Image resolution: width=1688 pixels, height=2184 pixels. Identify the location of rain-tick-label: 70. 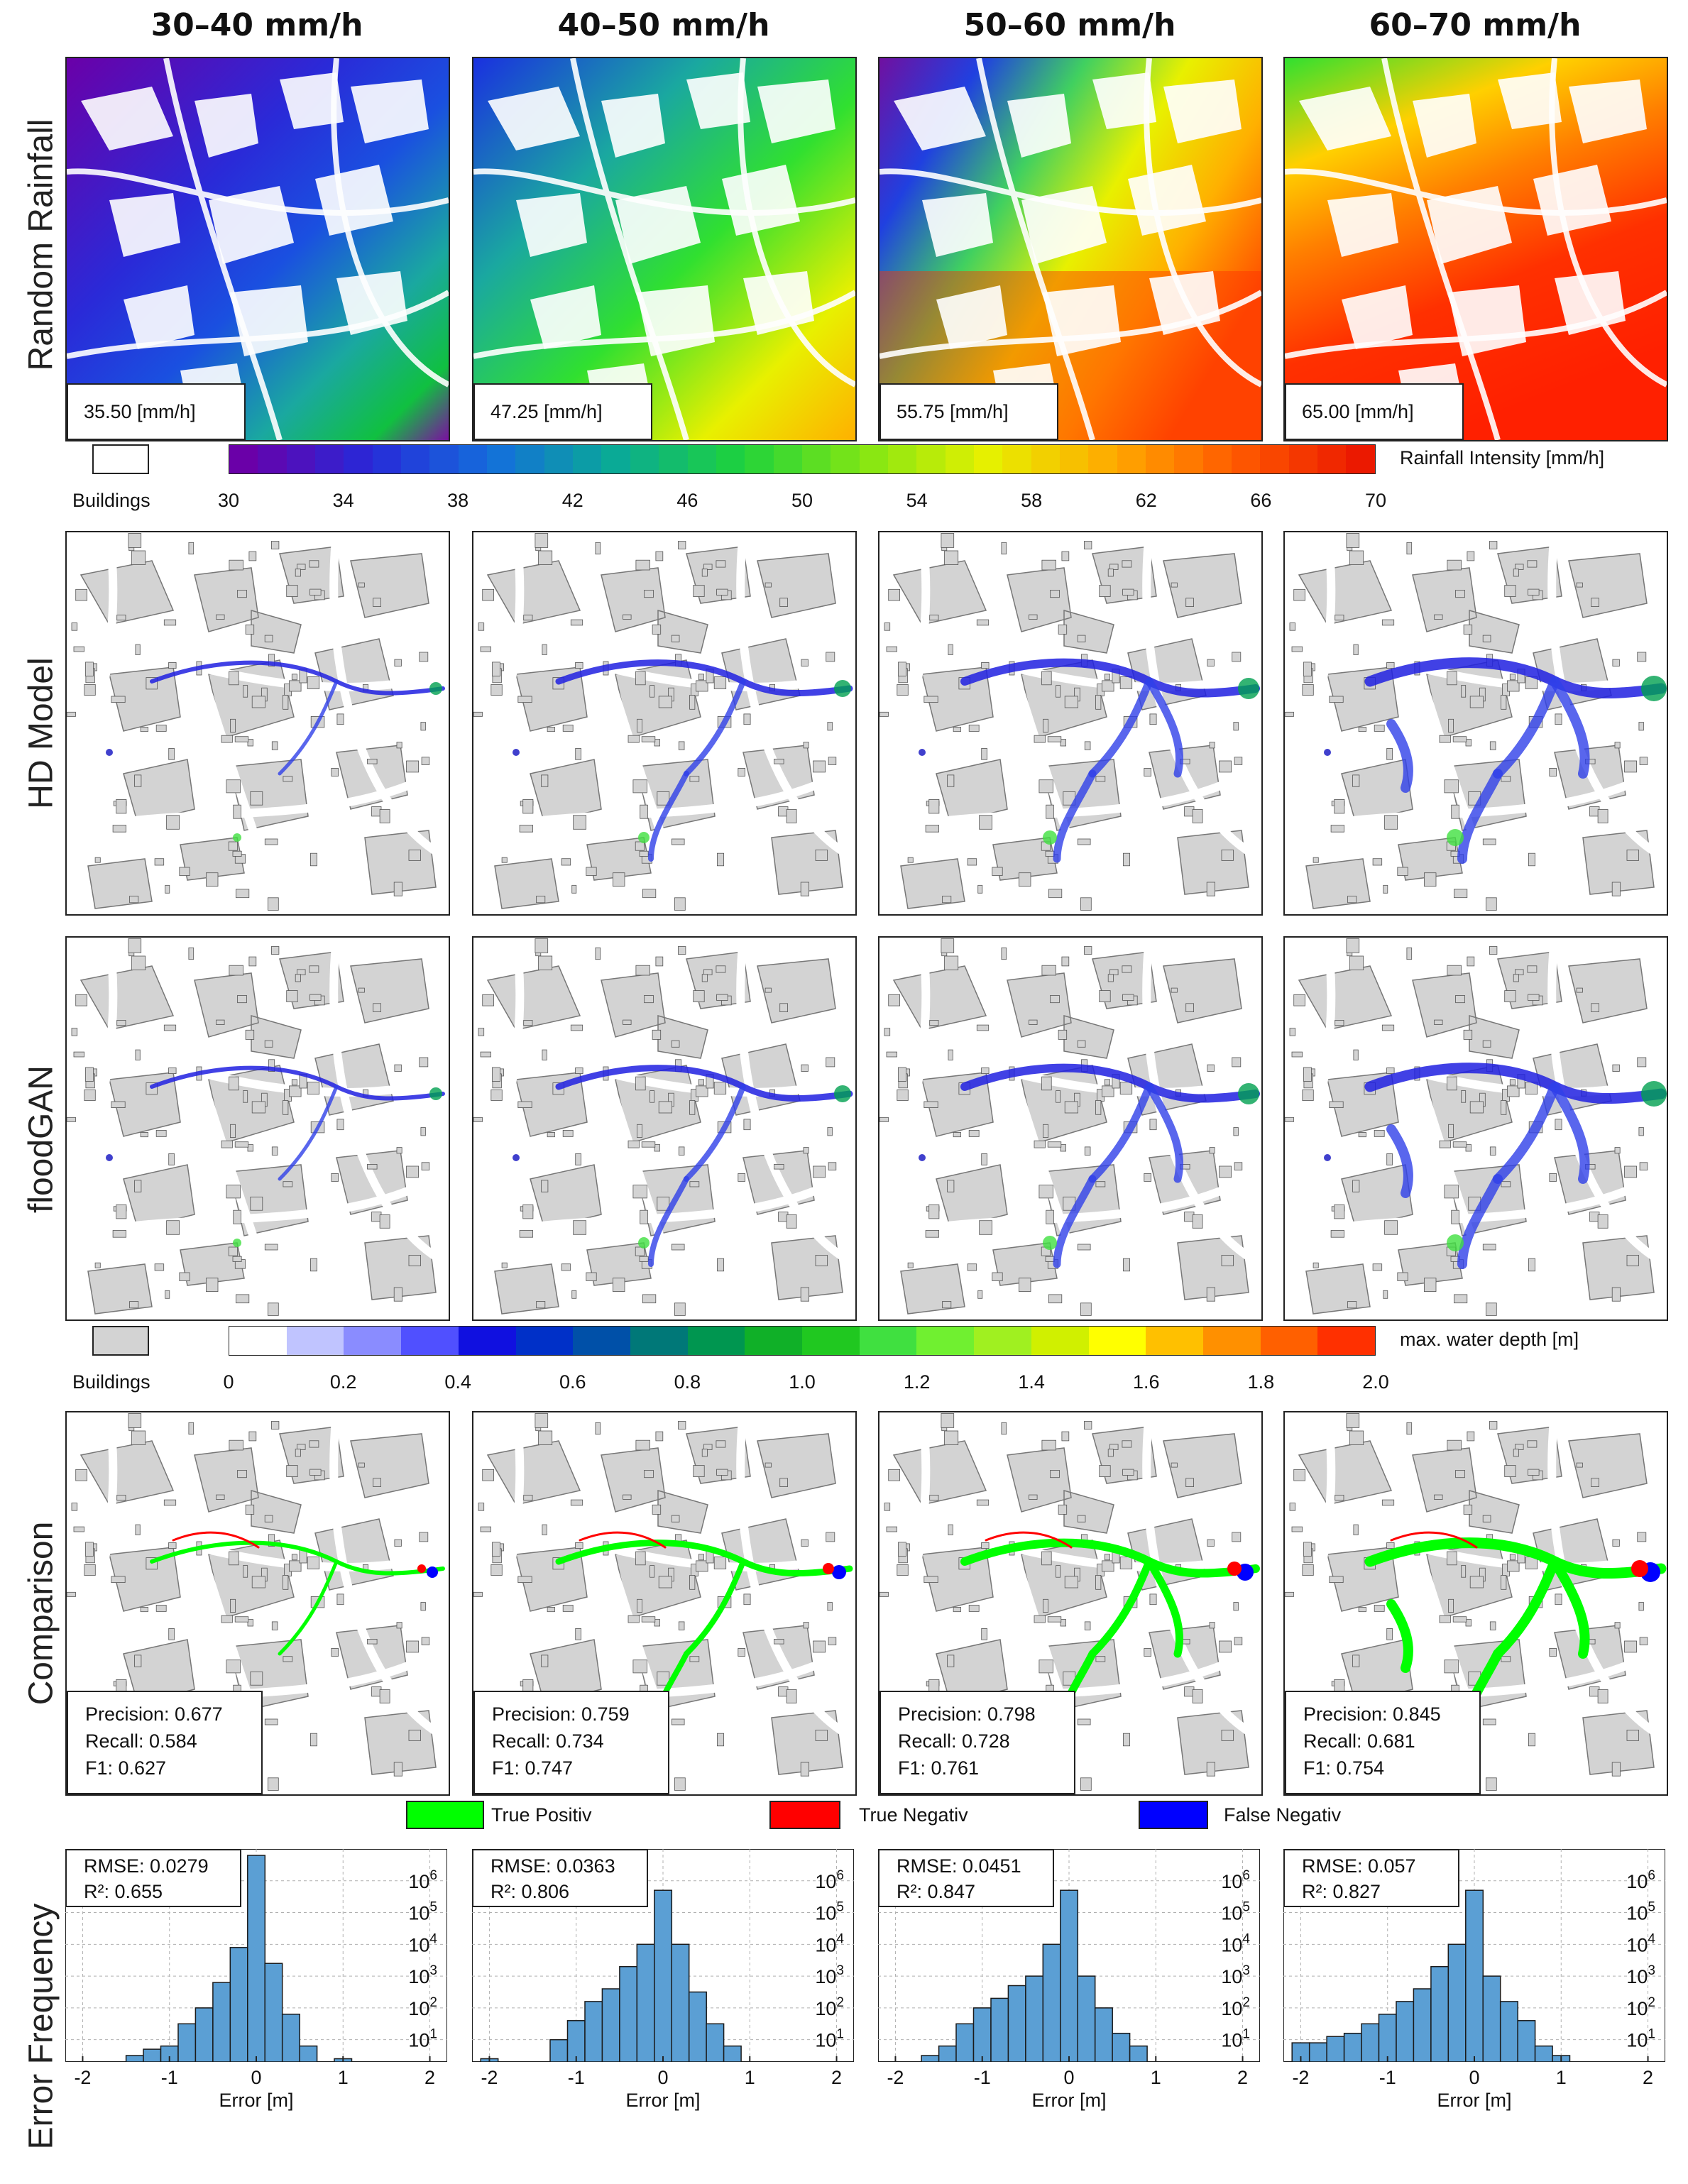
(1375, 501).